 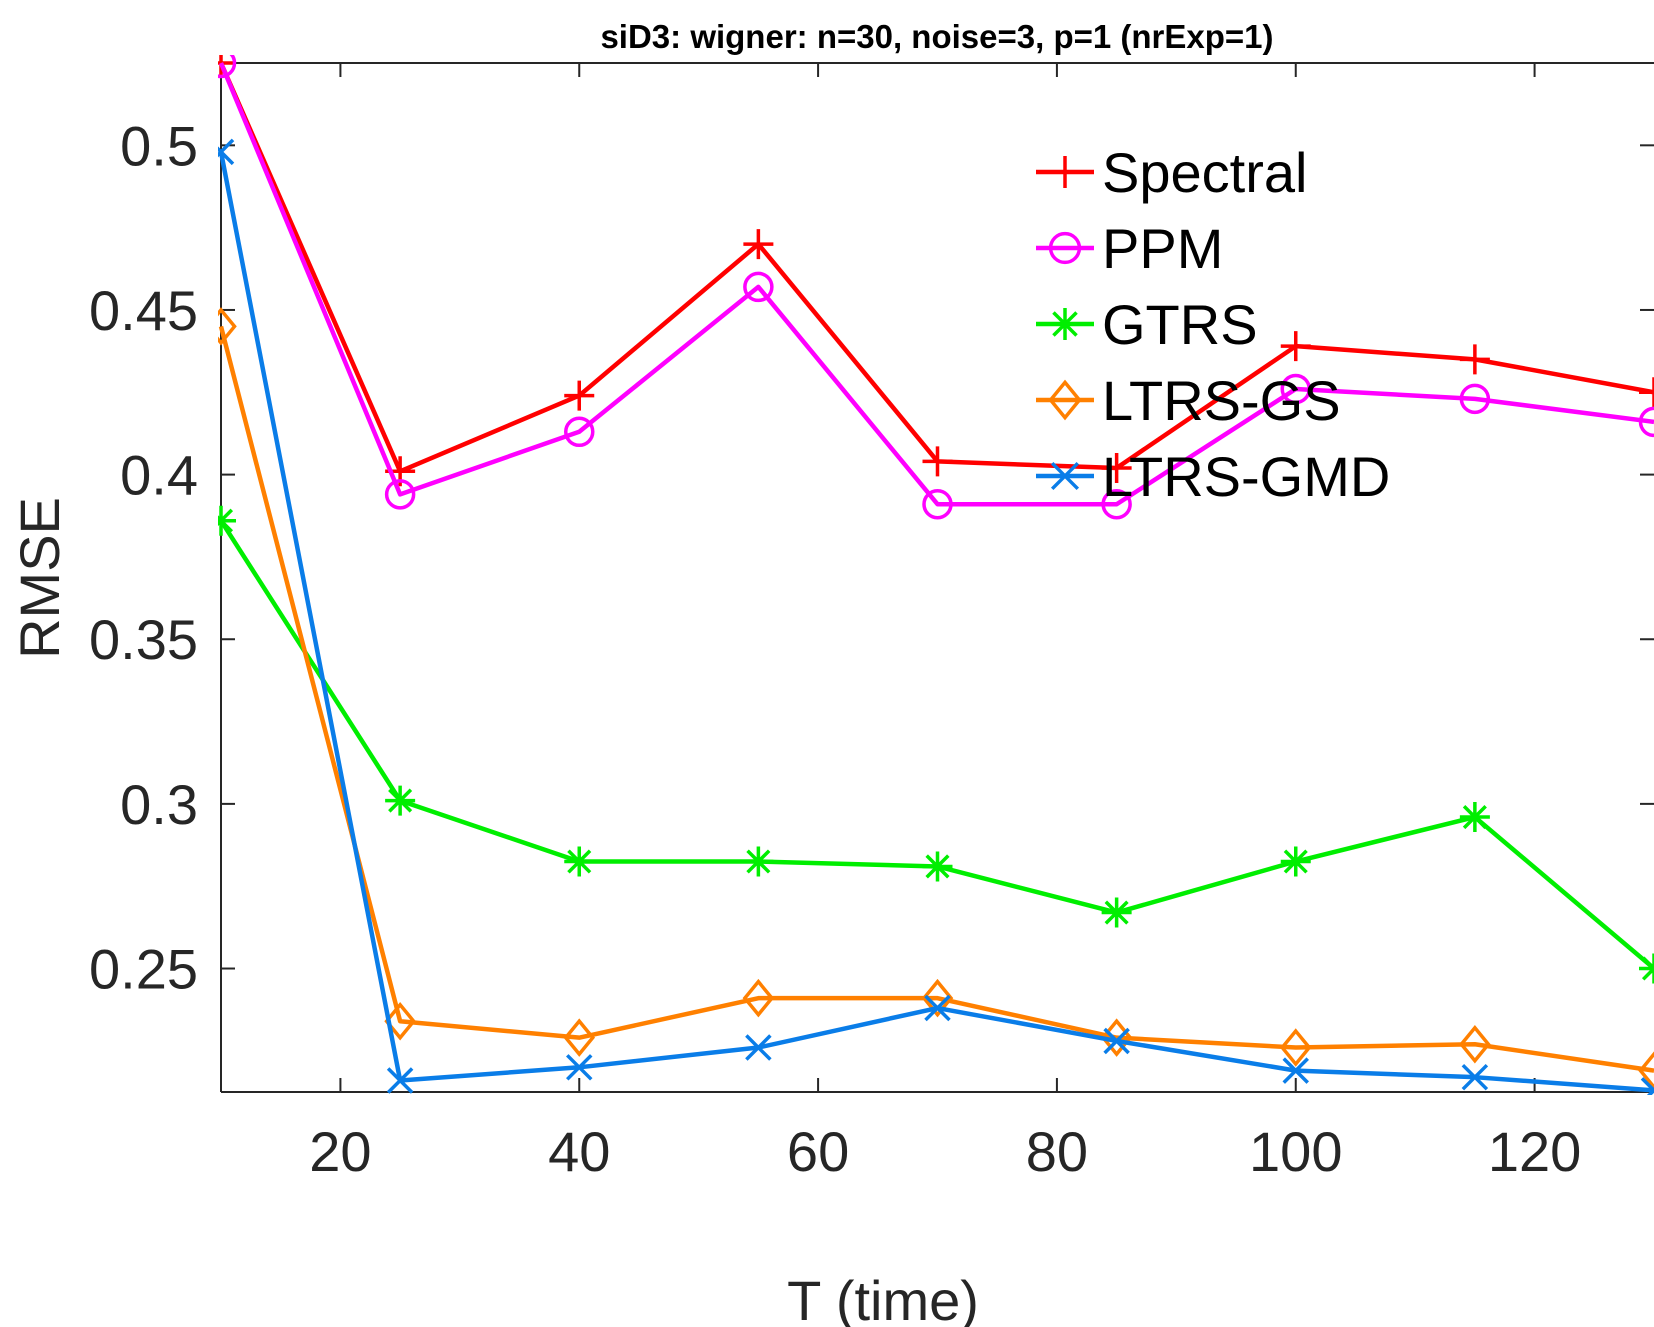 I want to click on x-tick-label: 120, so click(x=1534, y=1151).